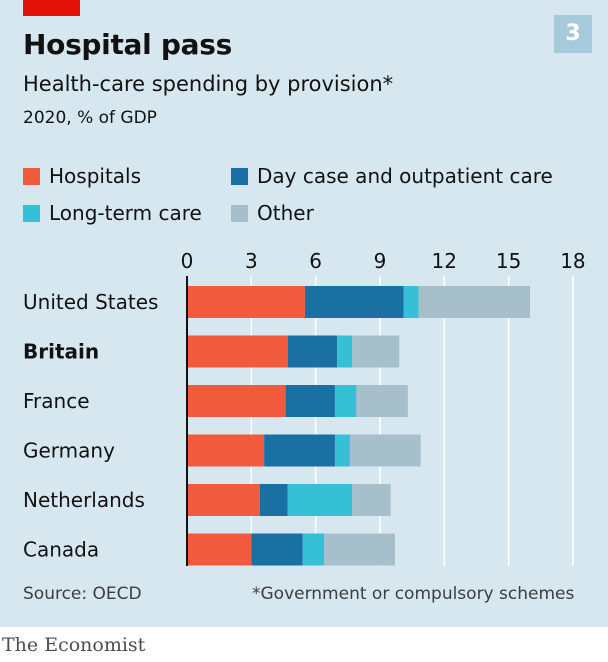  I want to click on legend-item-other: Other, so click(272, 213).